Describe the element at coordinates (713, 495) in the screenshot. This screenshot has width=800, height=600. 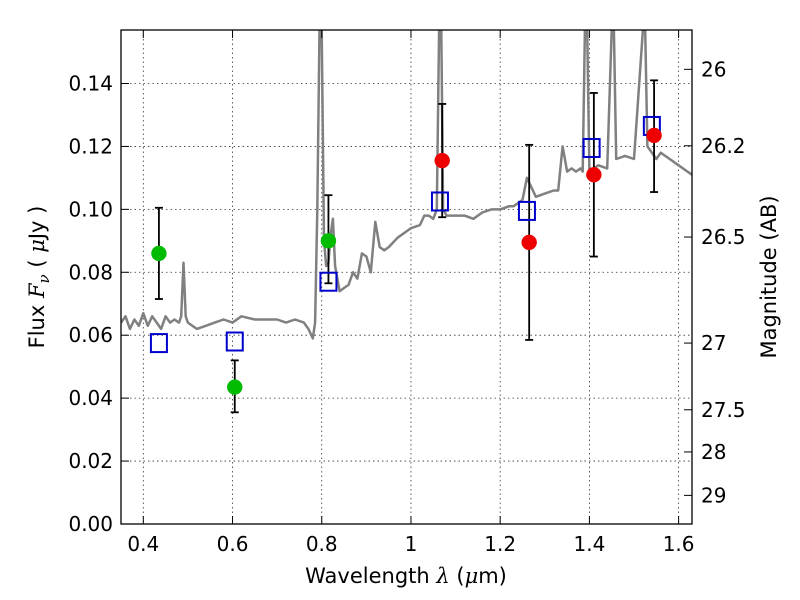
I see `right-tick-label: 29` at that location.